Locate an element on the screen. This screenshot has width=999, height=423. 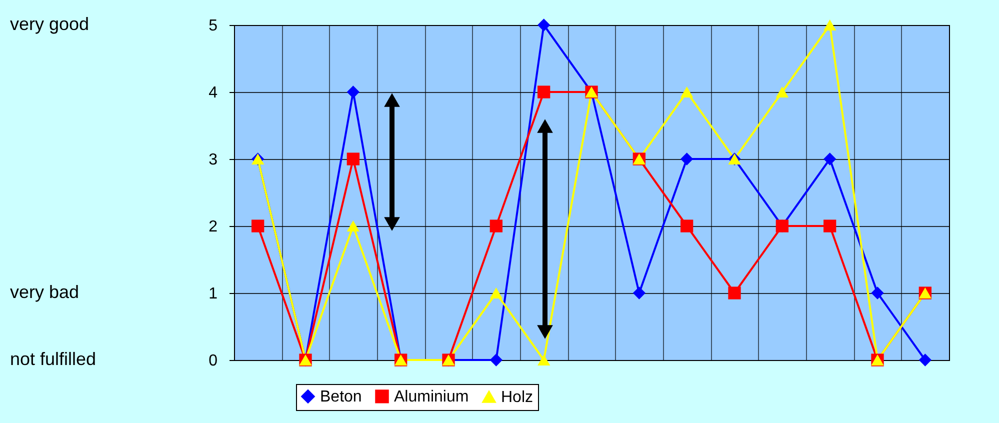
y-tick-label: 1 is located at coordinates (213, 294).